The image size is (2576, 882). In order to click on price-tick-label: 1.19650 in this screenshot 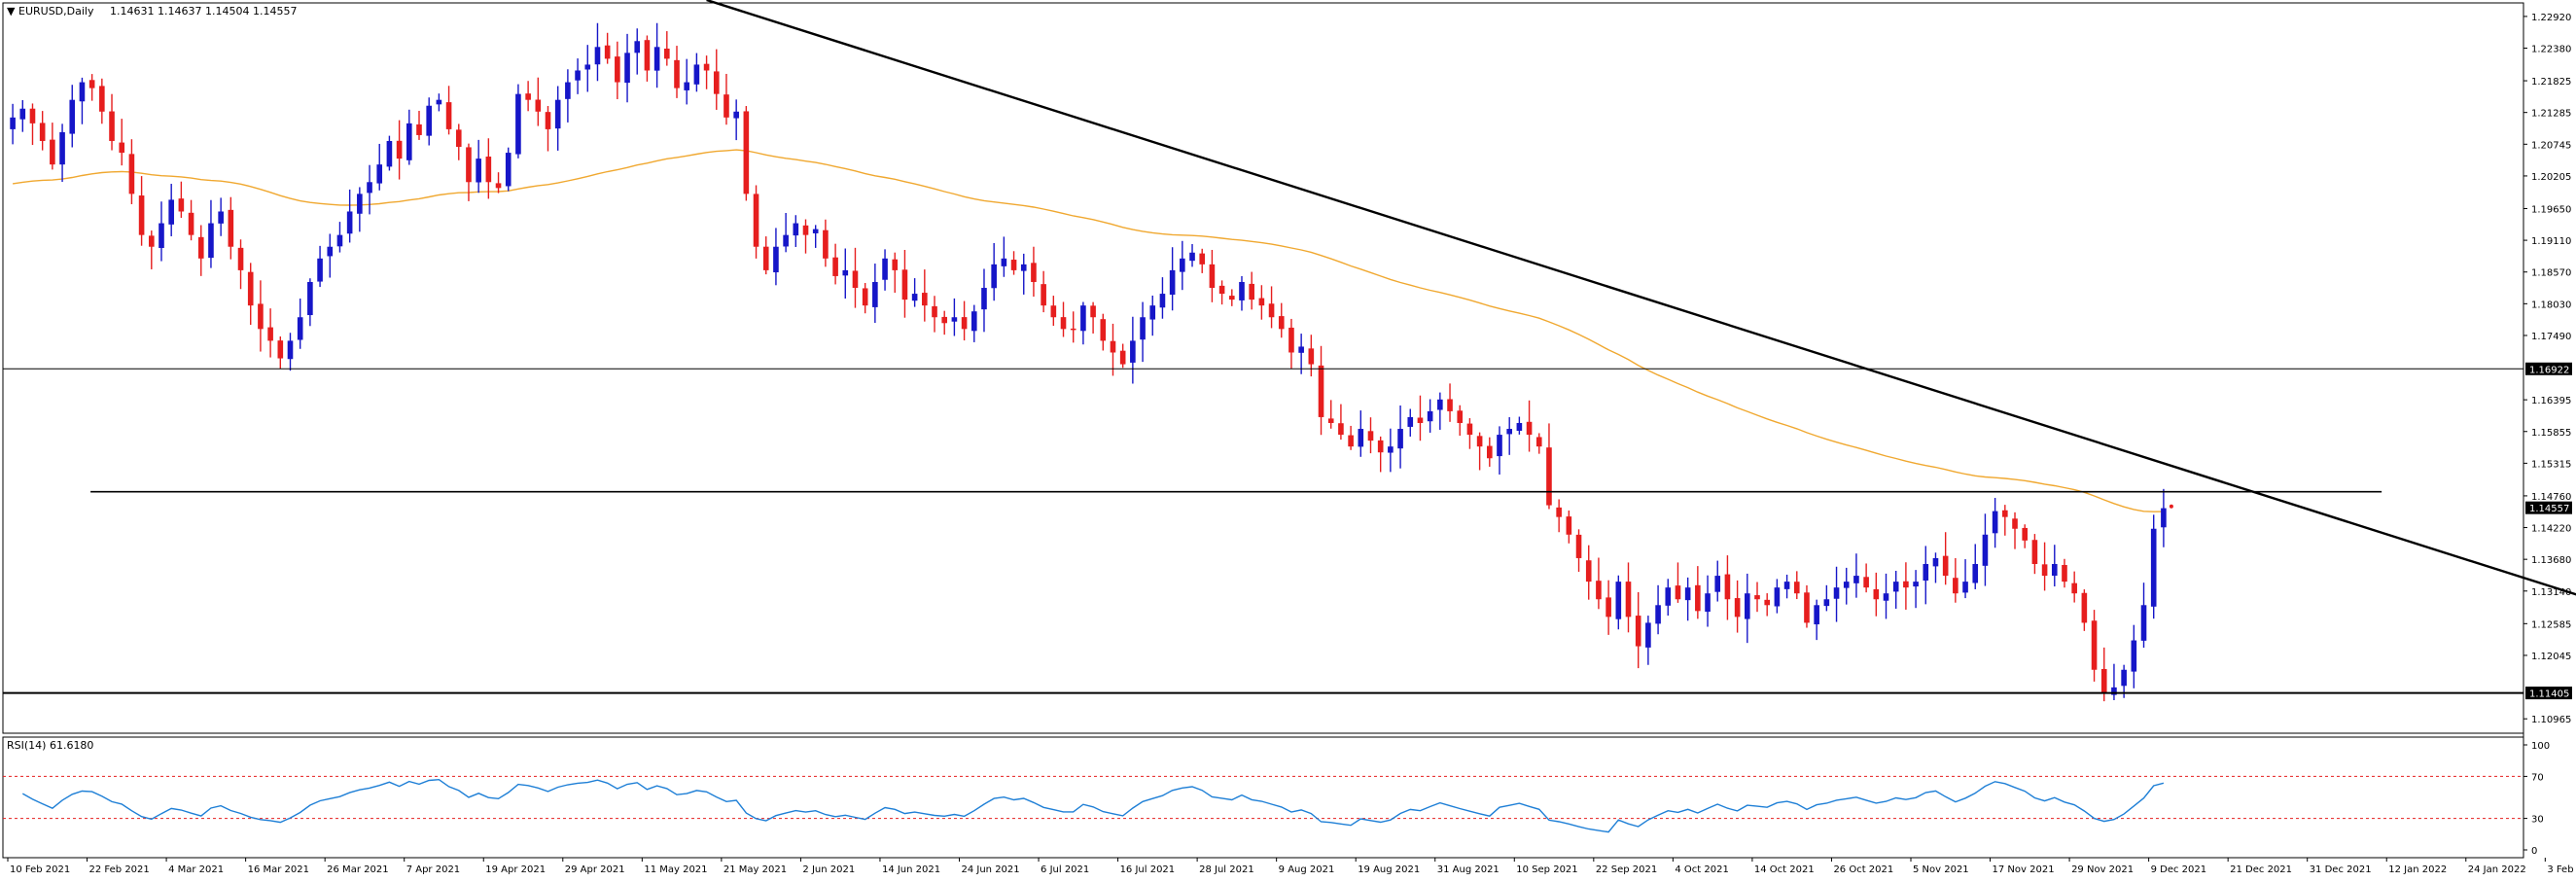, I will do `click(2551, 209)`.